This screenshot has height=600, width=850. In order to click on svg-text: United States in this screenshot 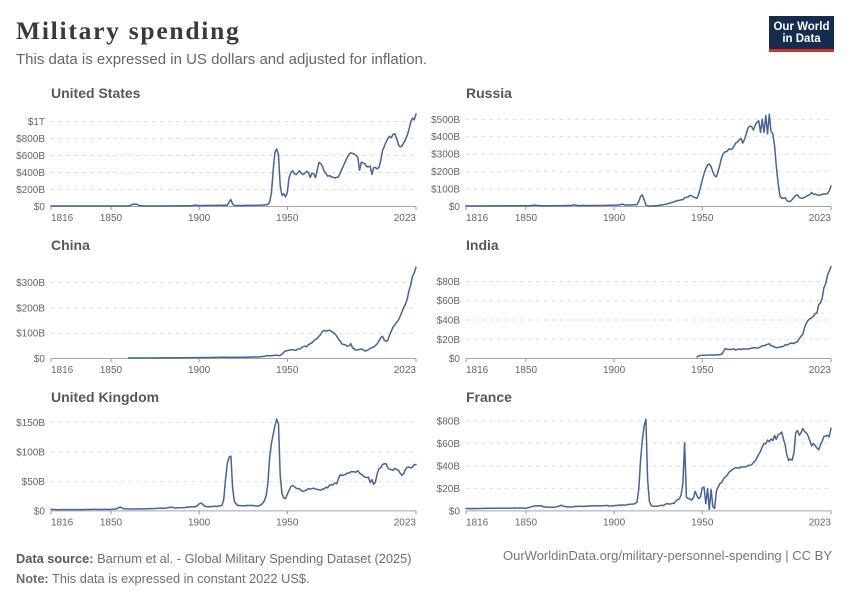, I will do `click(96, 93)`.